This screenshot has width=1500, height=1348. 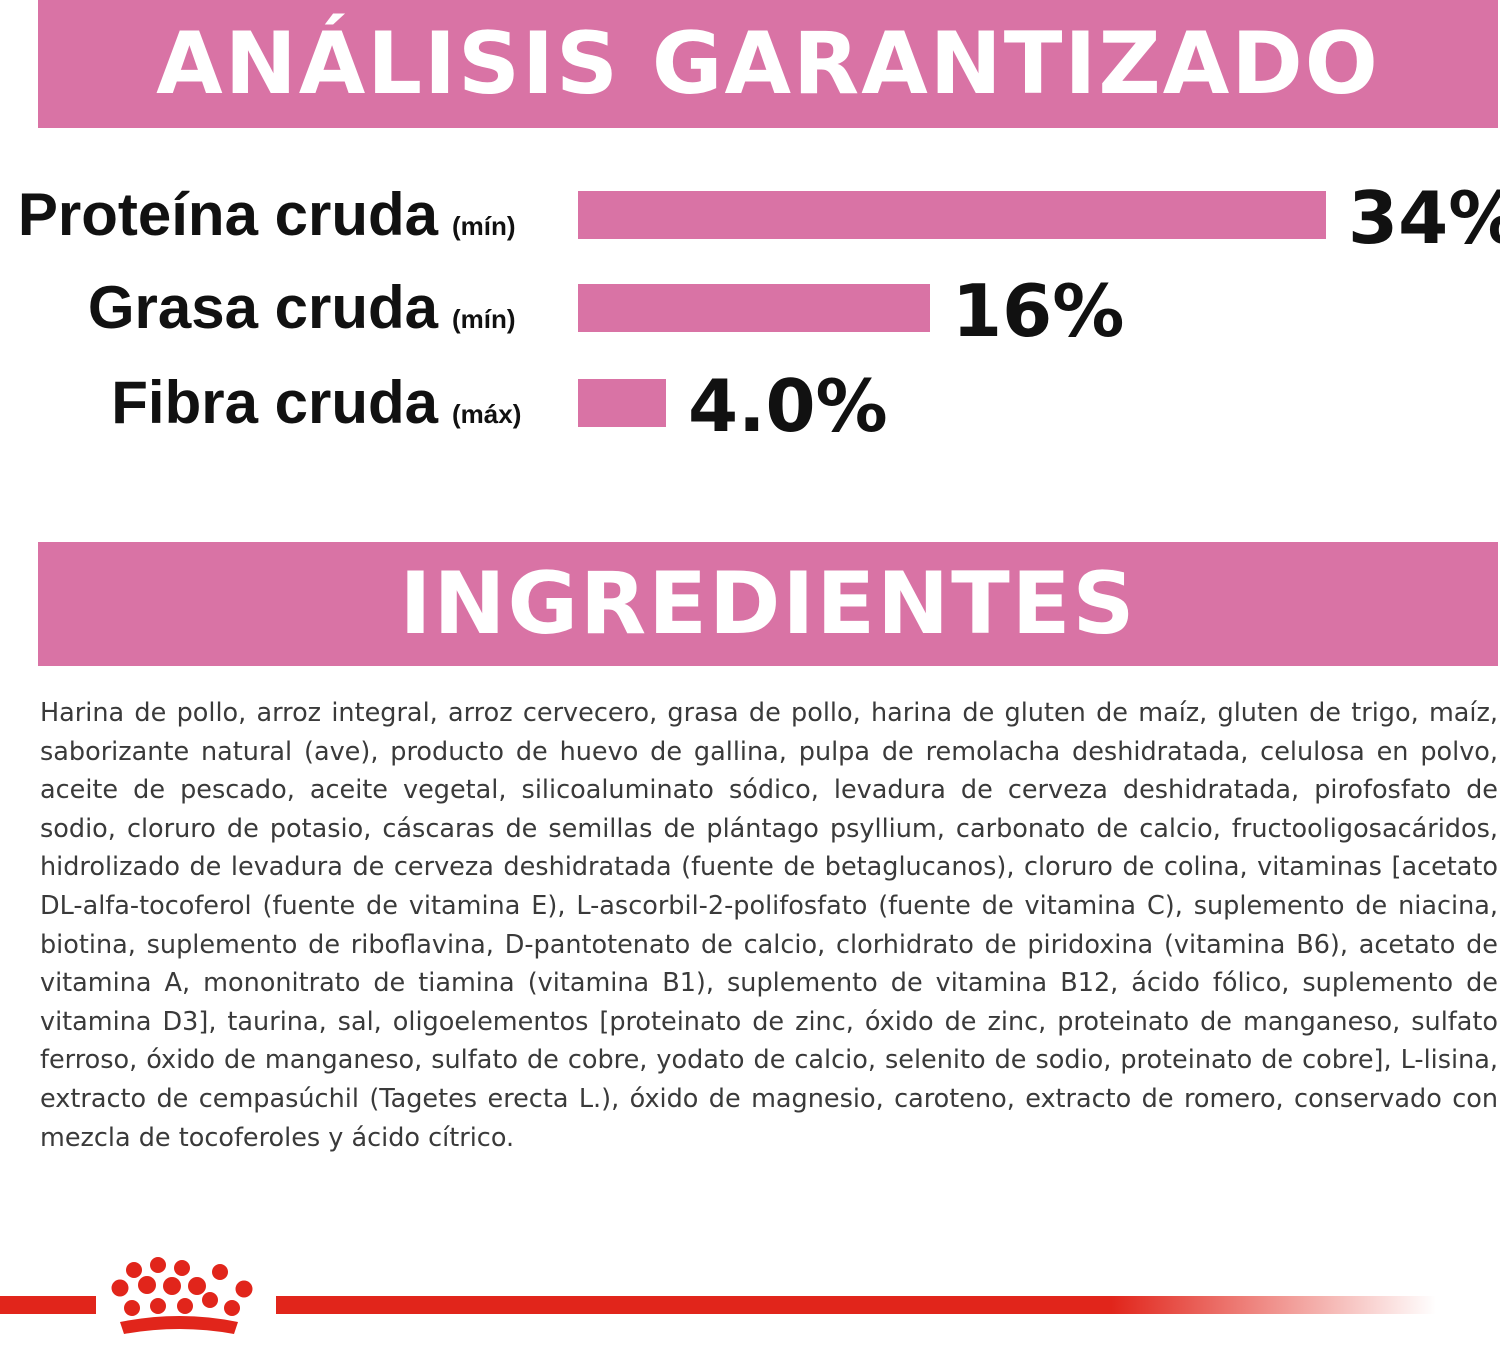 What do you see at coordinates (182, 1295) in the screenshot?
I see `royal-canin-crown-icon` at bounding box center [182, 1295].